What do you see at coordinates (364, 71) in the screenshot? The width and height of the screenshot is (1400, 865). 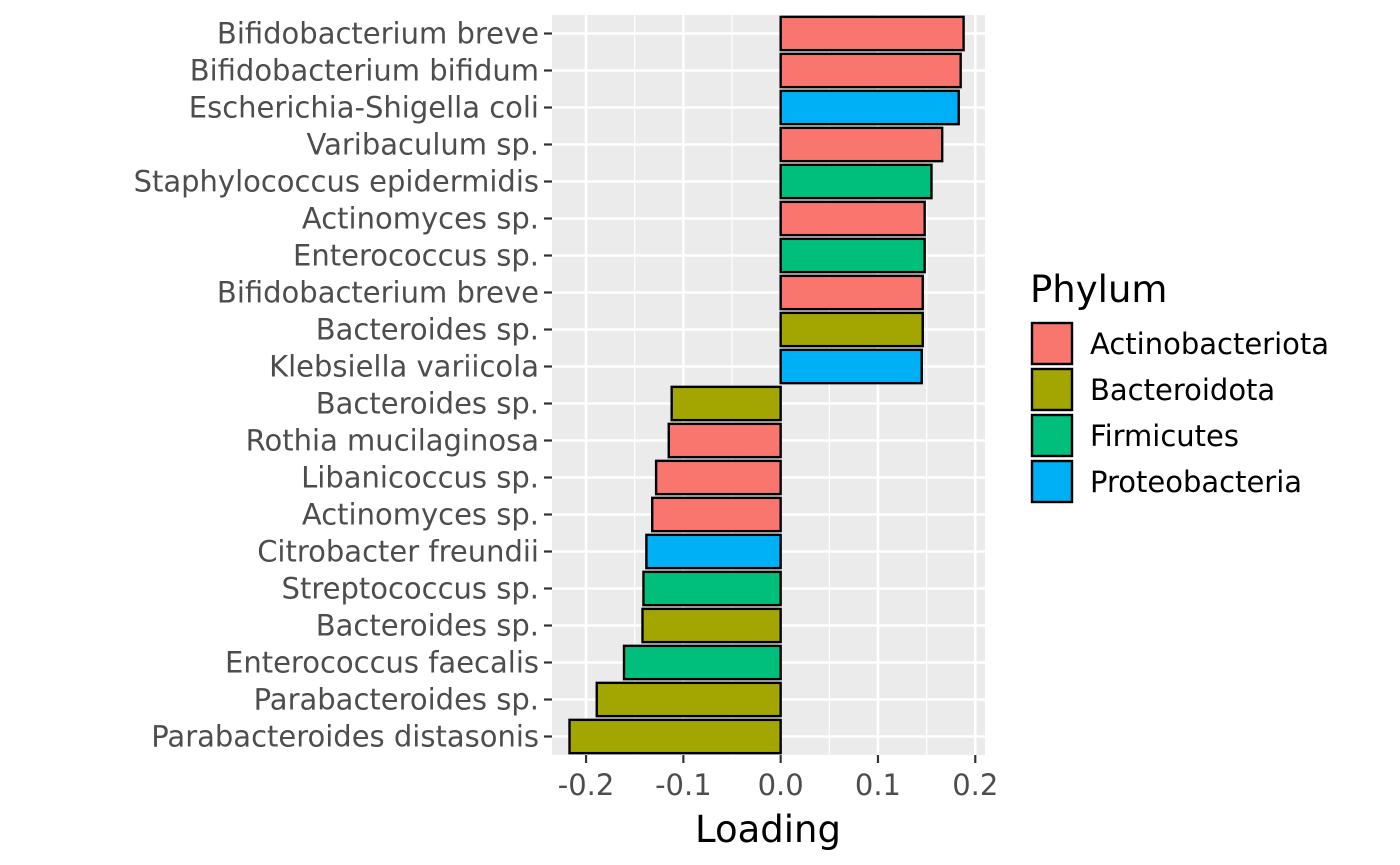 I see `y-tick-label: Bifidobacterium bifidum` at bounding box center [364, 71].